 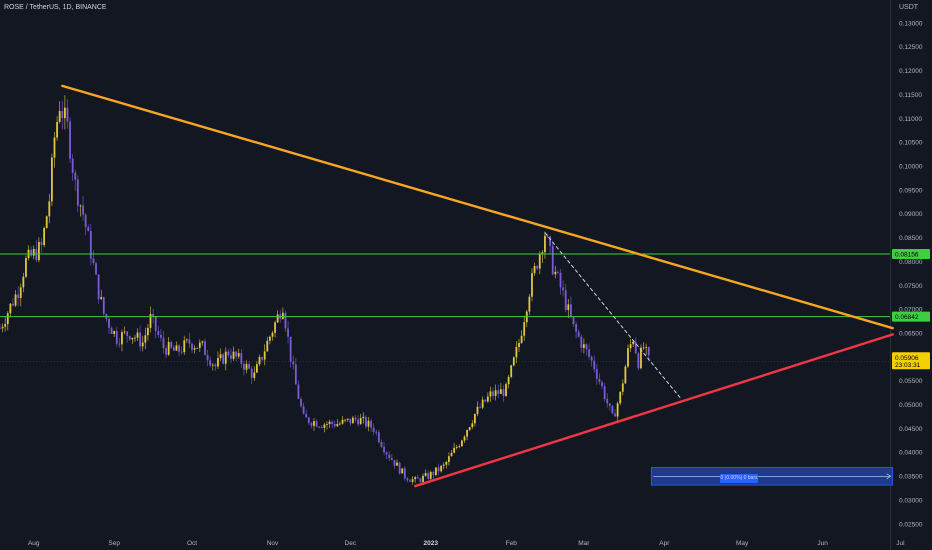 What do you see at coordinates (907, 317) in the screenshot?
I see `level-price-label: 0.06842` at bounding box center [907, 317].